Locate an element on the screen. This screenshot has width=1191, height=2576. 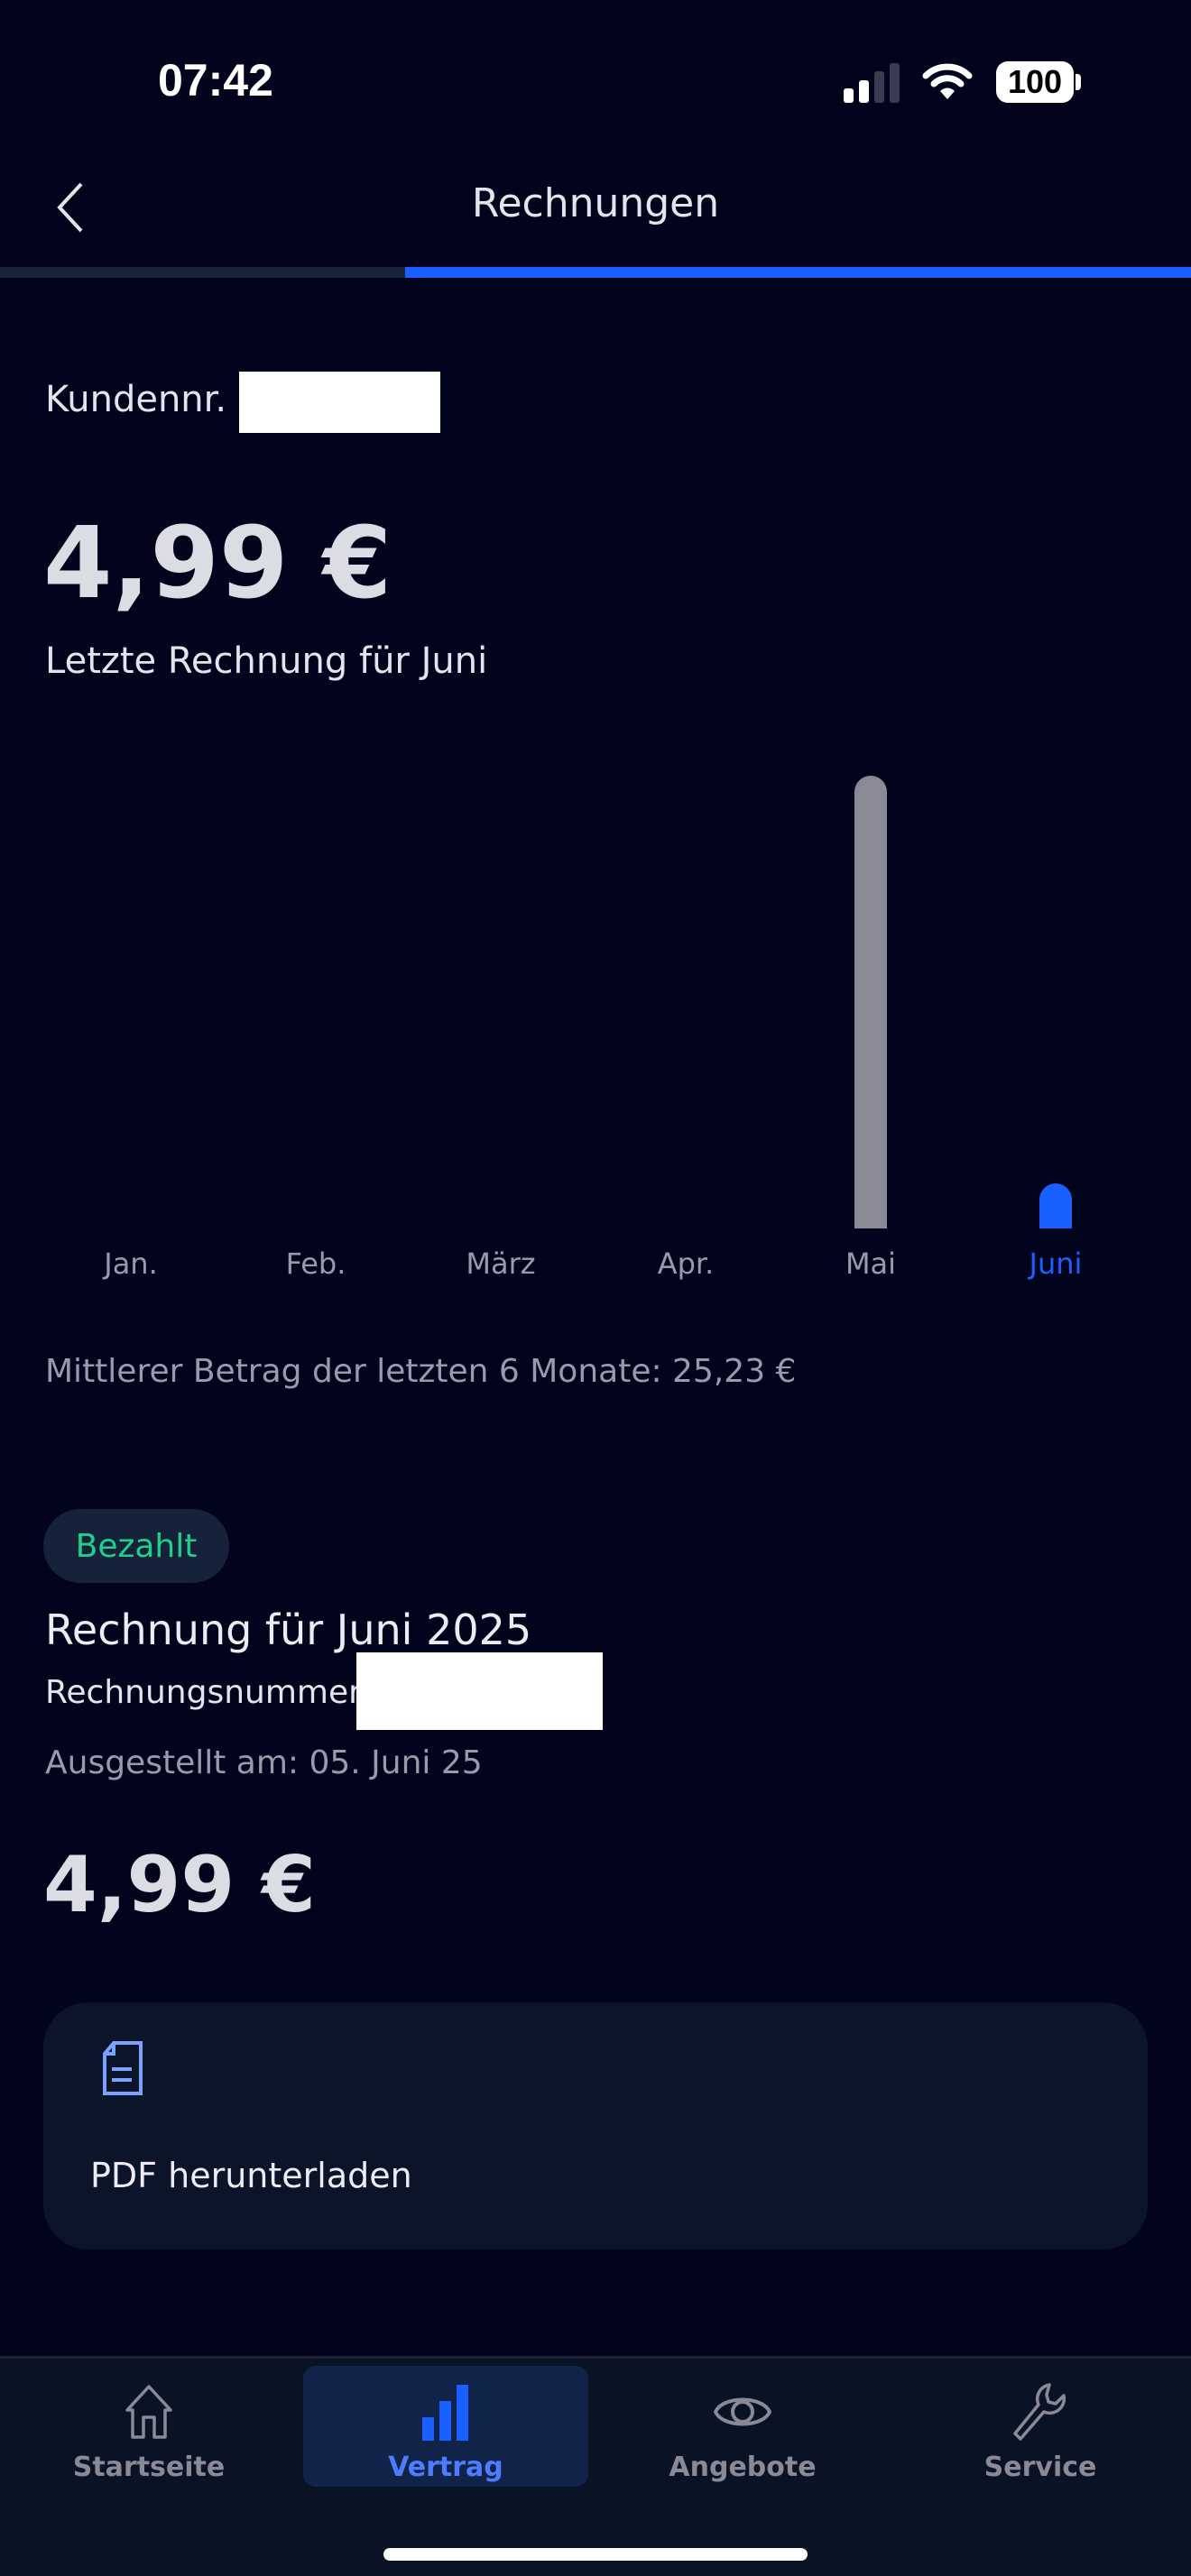
tab-angebote: Angebote is located at coordinates (742, 2426).